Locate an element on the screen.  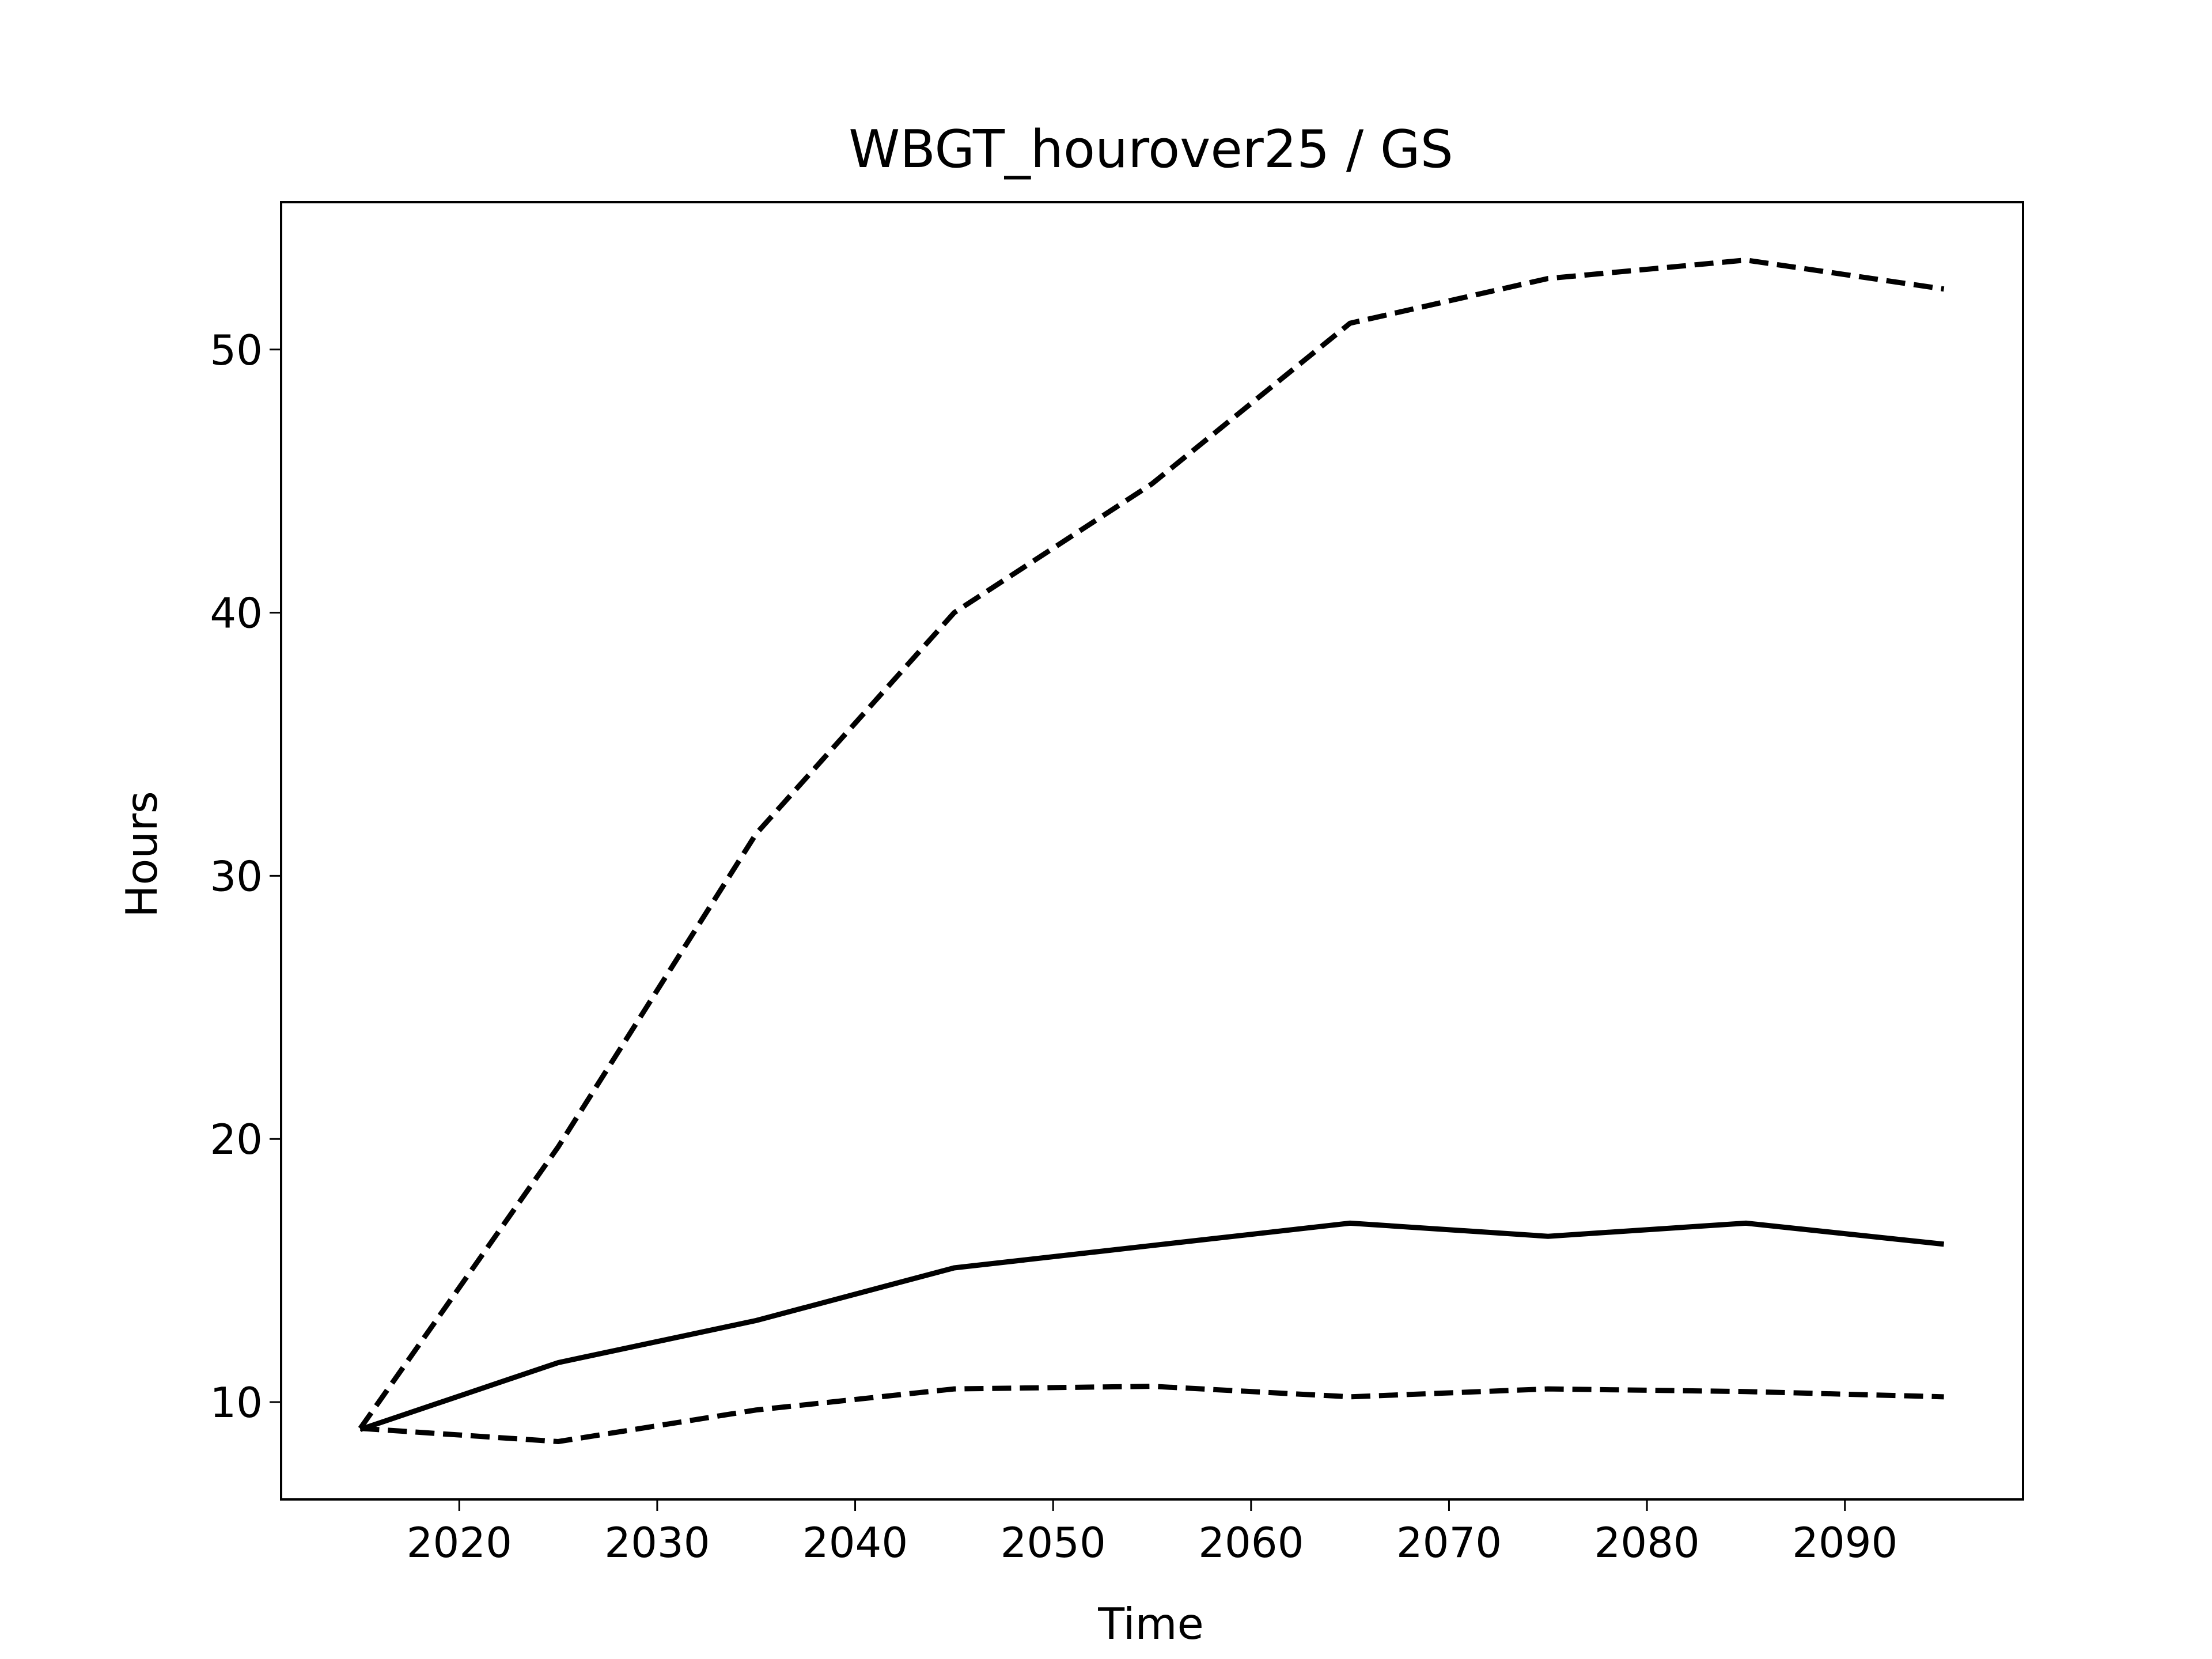
x-tick-label: 2070 is located at coordinates (1449, 1542).